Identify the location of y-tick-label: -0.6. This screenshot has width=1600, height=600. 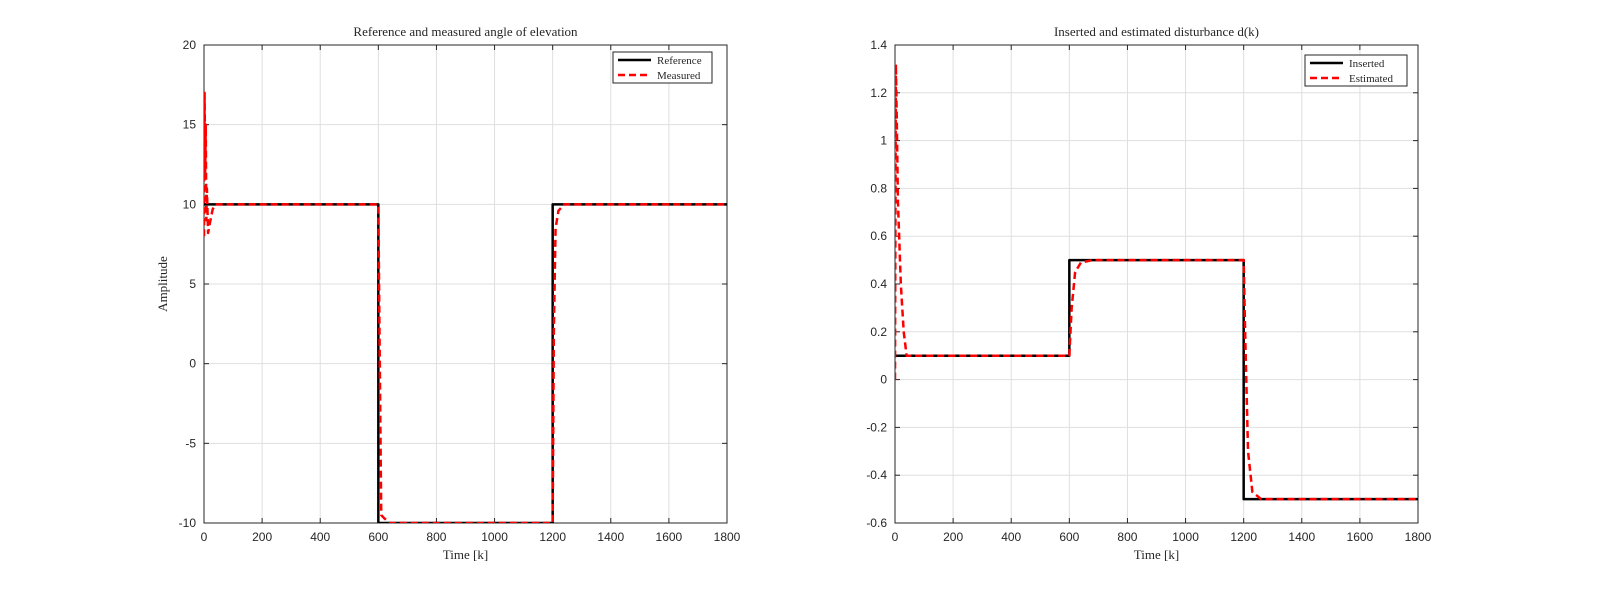
(876, 523).